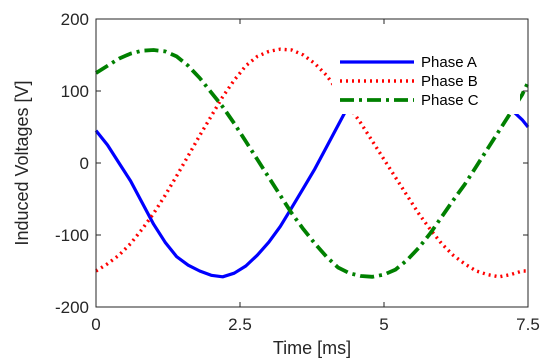 Image resolution: width=544 pixels, height=360 pixels. I want to click on legend-label-phase-a: Phase A, so click(449, 62).